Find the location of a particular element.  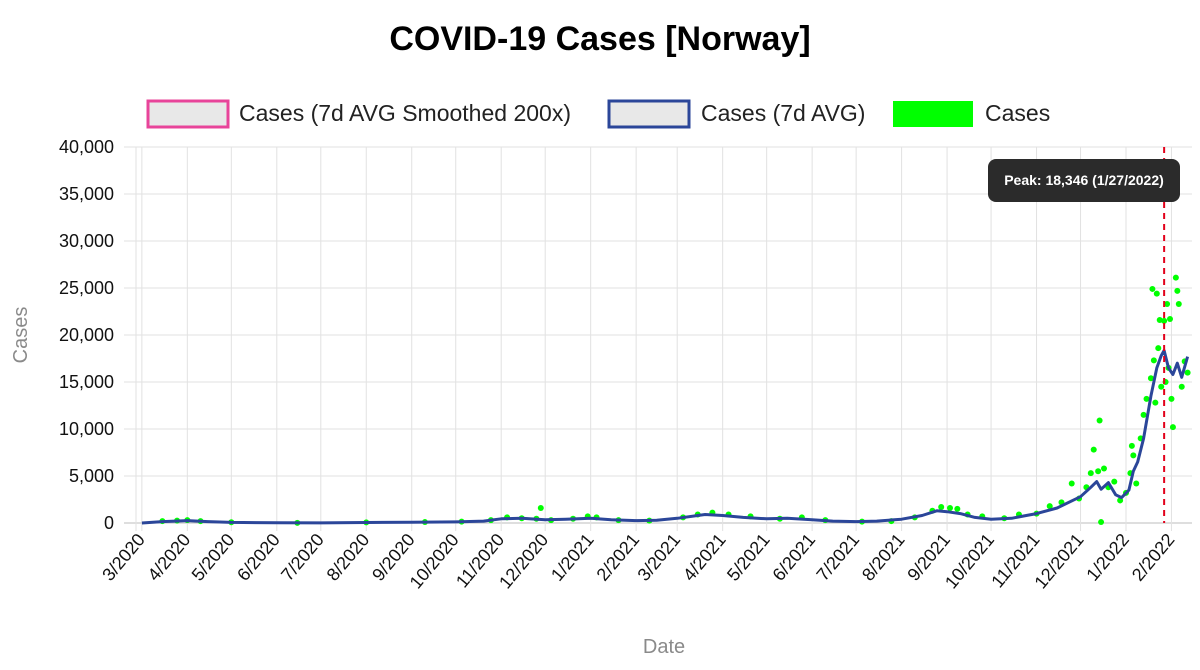

x-tick-label: 5/2020 is located at coordinates (213, 557).